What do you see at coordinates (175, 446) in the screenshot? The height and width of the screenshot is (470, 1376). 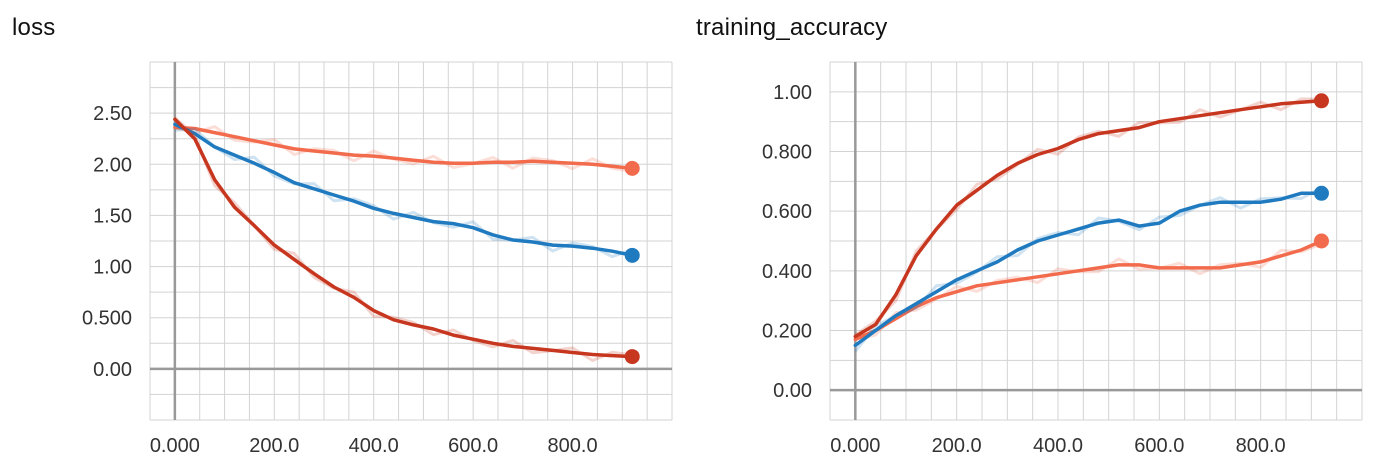 I see `loss-x-tick-label: 0.000` at bounding box center [175, 446].